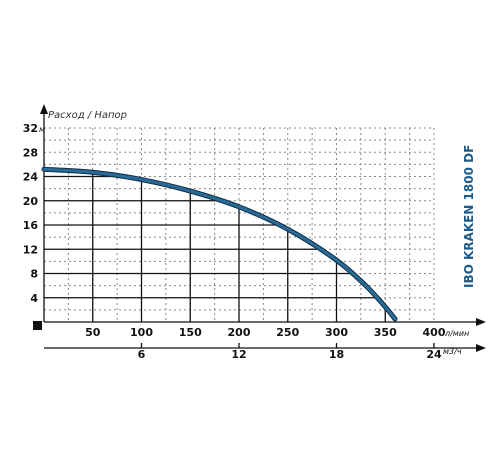 This screenshot has width=500, height=450. Describe the element at coordinates (31, 201) in the screenshot. I see `y-tick-label: 20` at that location.